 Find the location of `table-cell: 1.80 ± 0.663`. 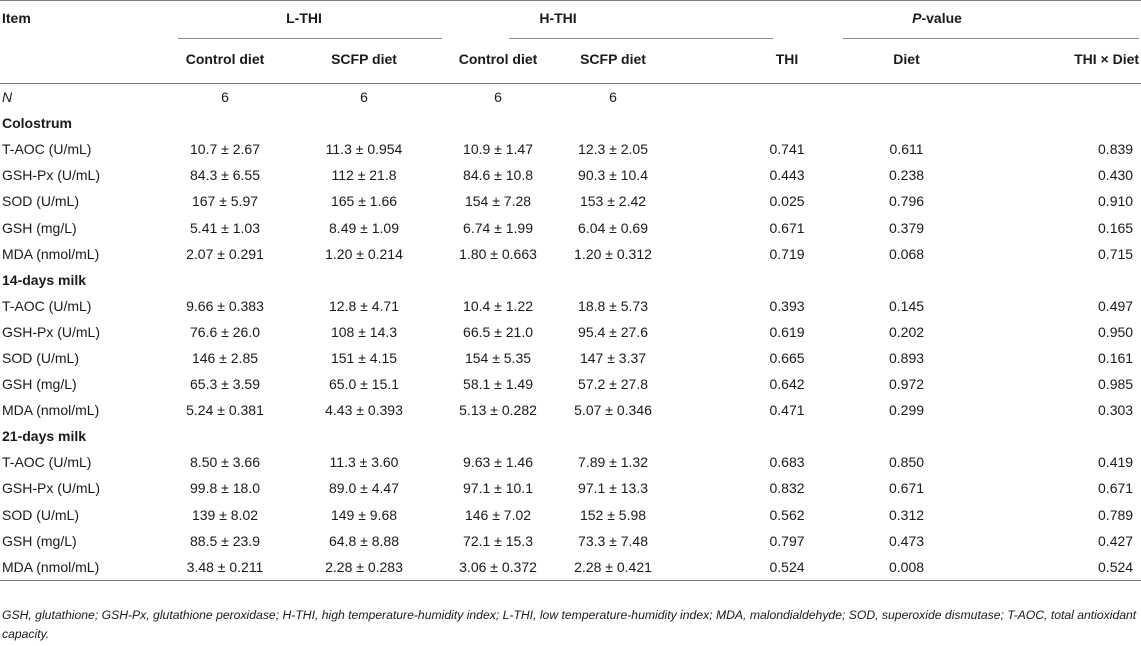

table-cell: 1.80 ± 0.663 is located at coordinates (498, 253).